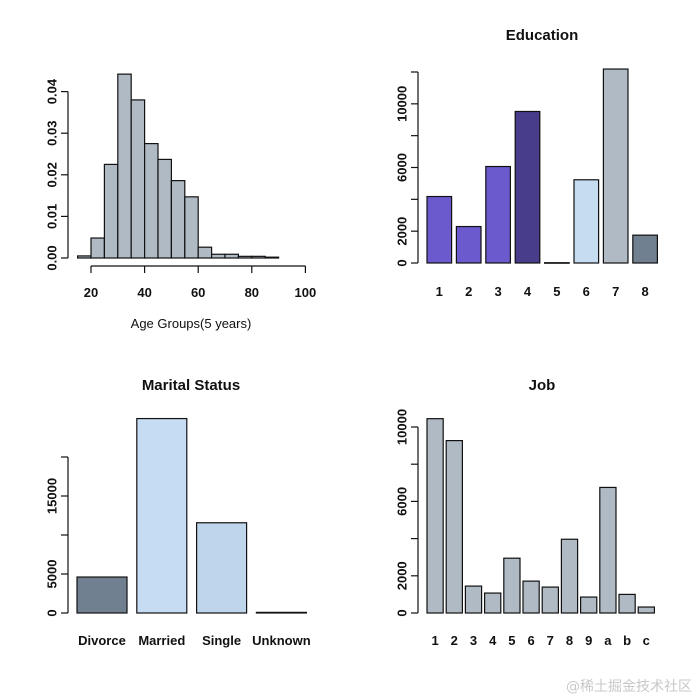 The width and height of the screenshot is (700, 700). I want to click on job-y-tick-label: 10000, so click(402, 427).